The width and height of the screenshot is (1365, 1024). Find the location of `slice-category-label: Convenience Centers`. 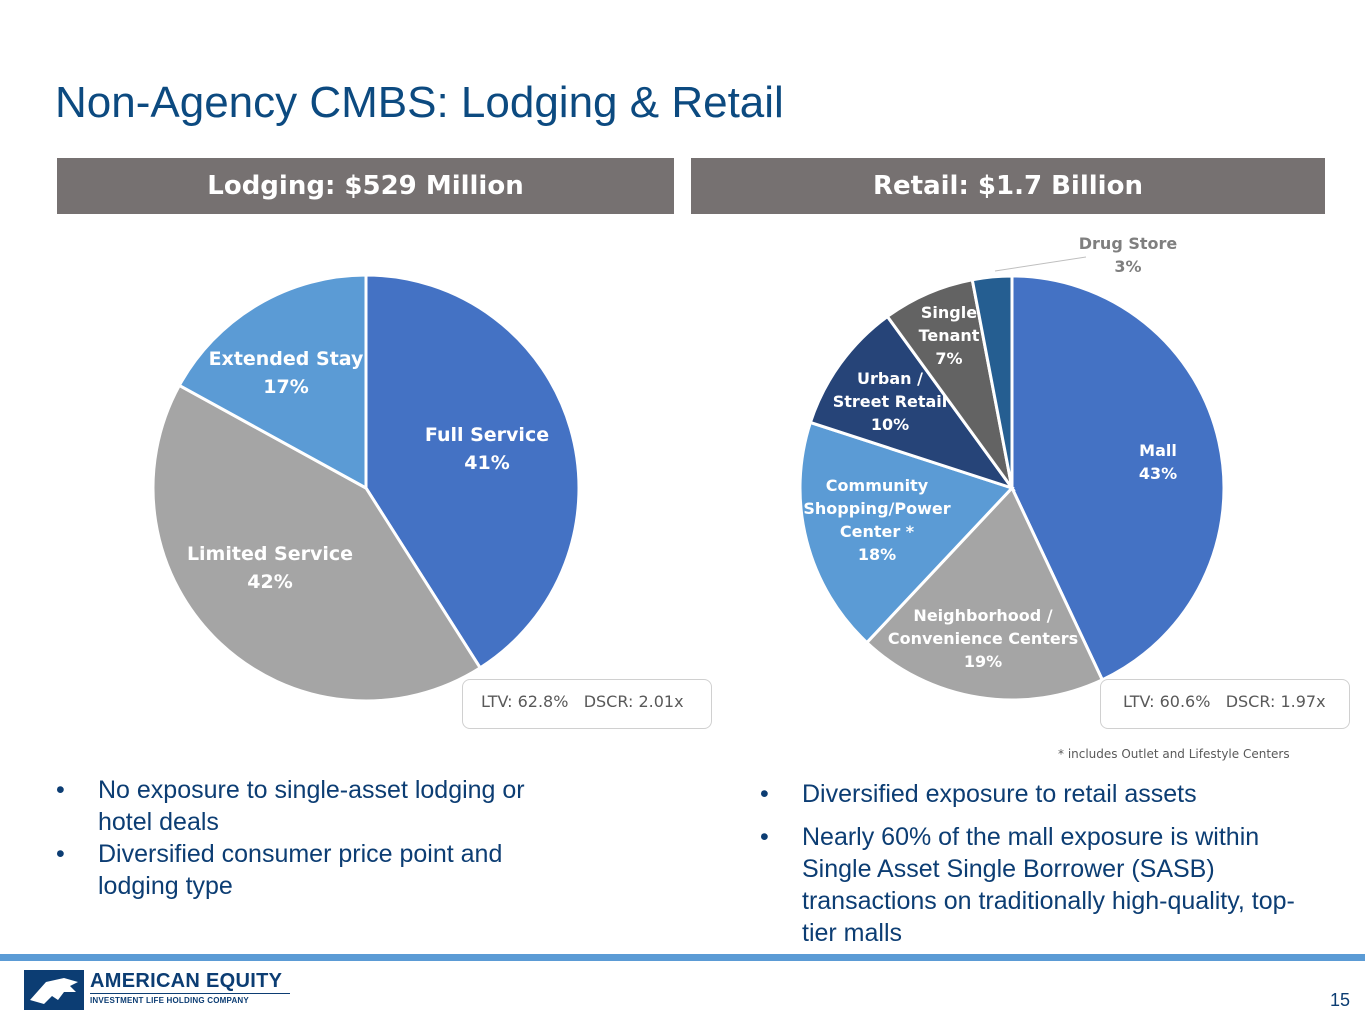

slice-category-label: Convenience Centers is located at coordinates (983, 638).